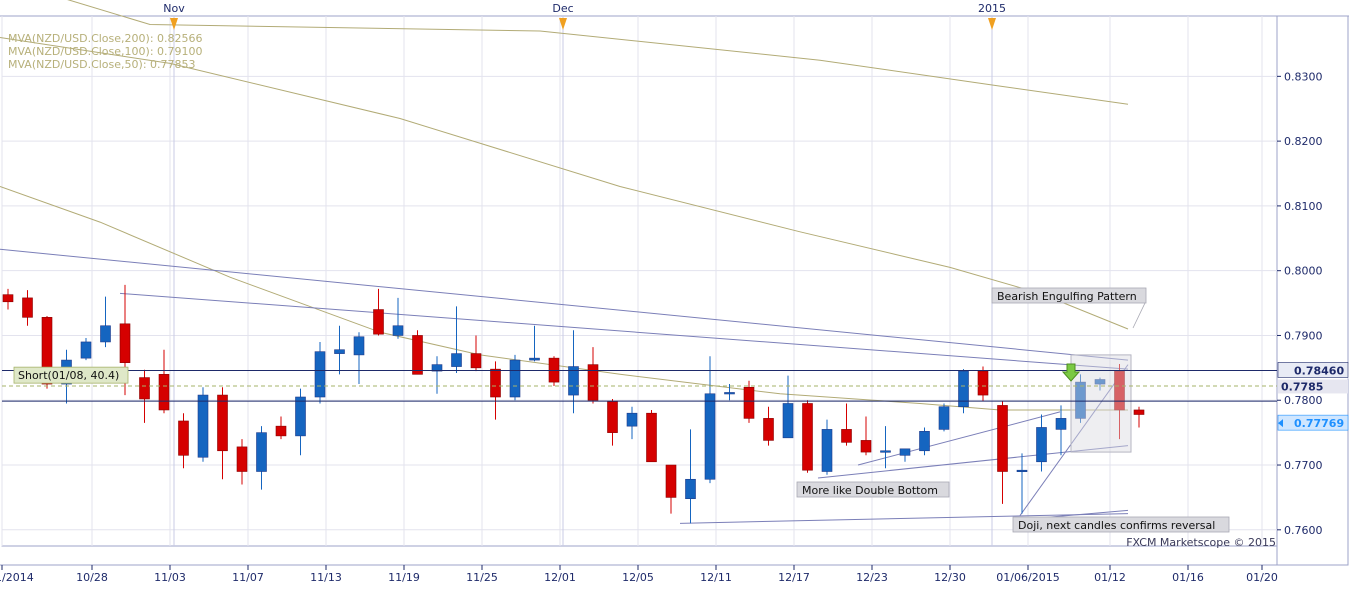 This screenshot has height=592, width=1349. Describe the element at coordinates (1101, 403) in the screenshot. I see `engulfing-highlight-box` at that location.